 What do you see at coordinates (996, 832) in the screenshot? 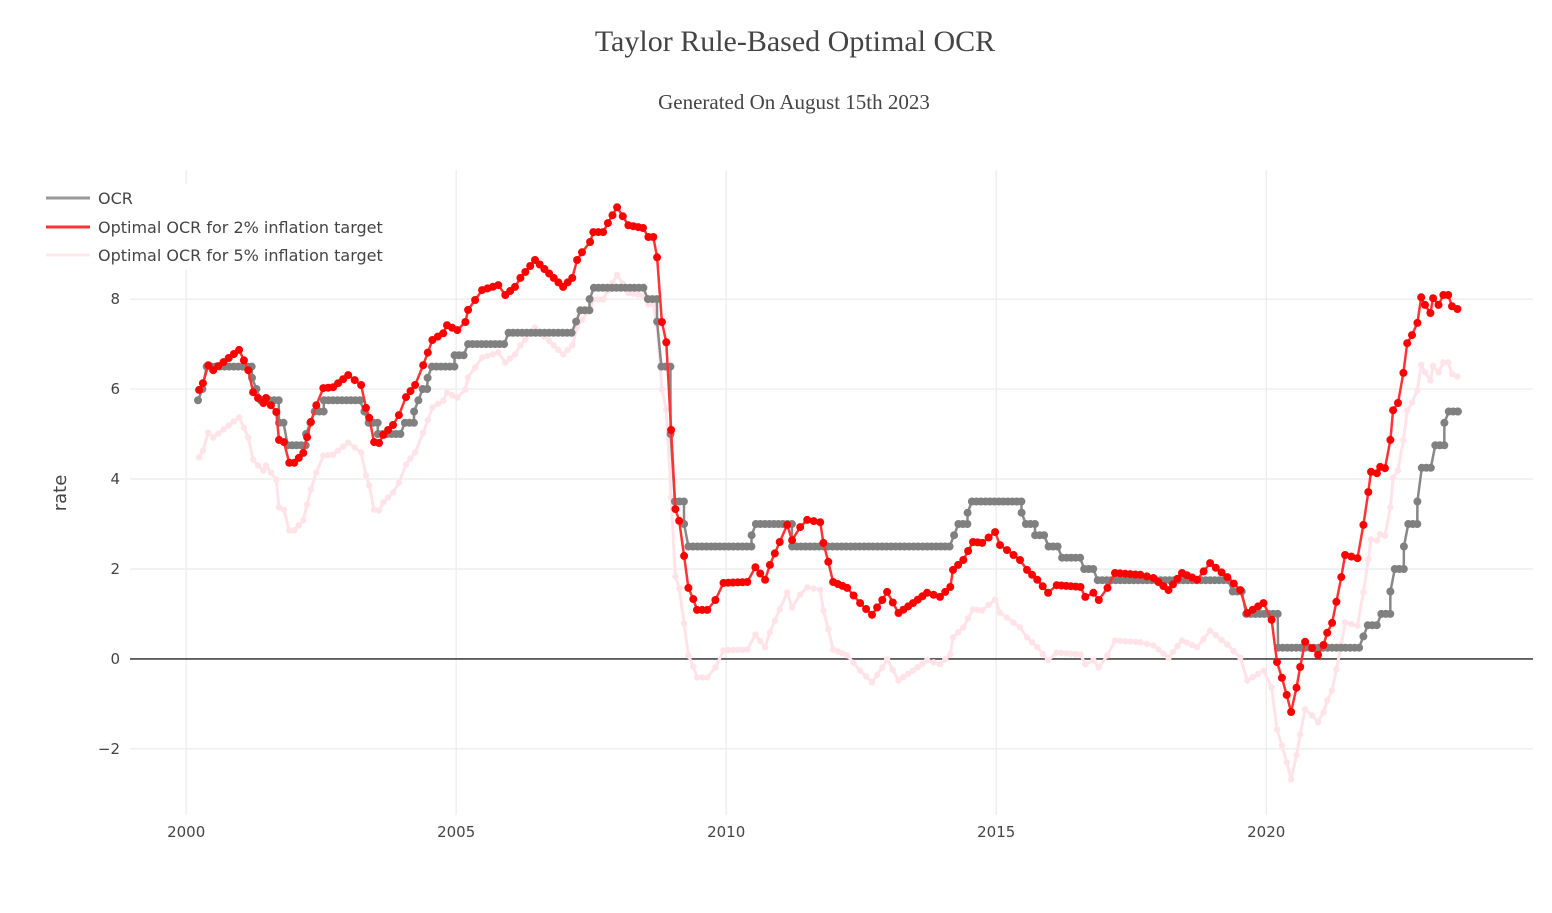
I see `x-tick-label: 2015` at bounding box center [996, 832].